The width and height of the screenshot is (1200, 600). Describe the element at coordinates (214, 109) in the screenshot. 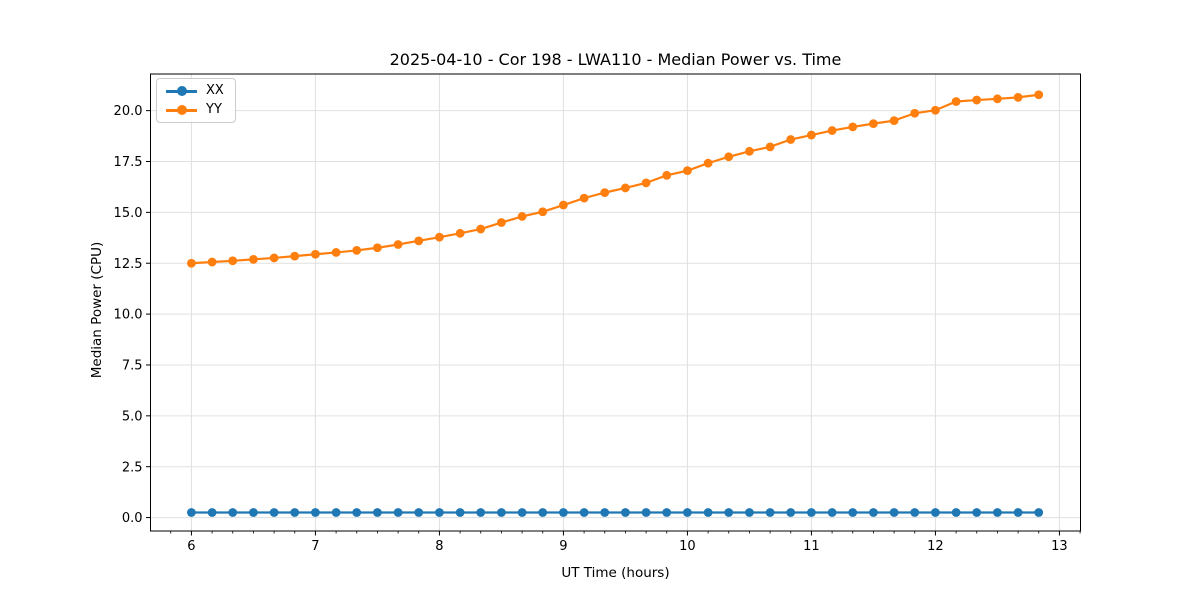

I see `legend-label-yy: YY` at that location.